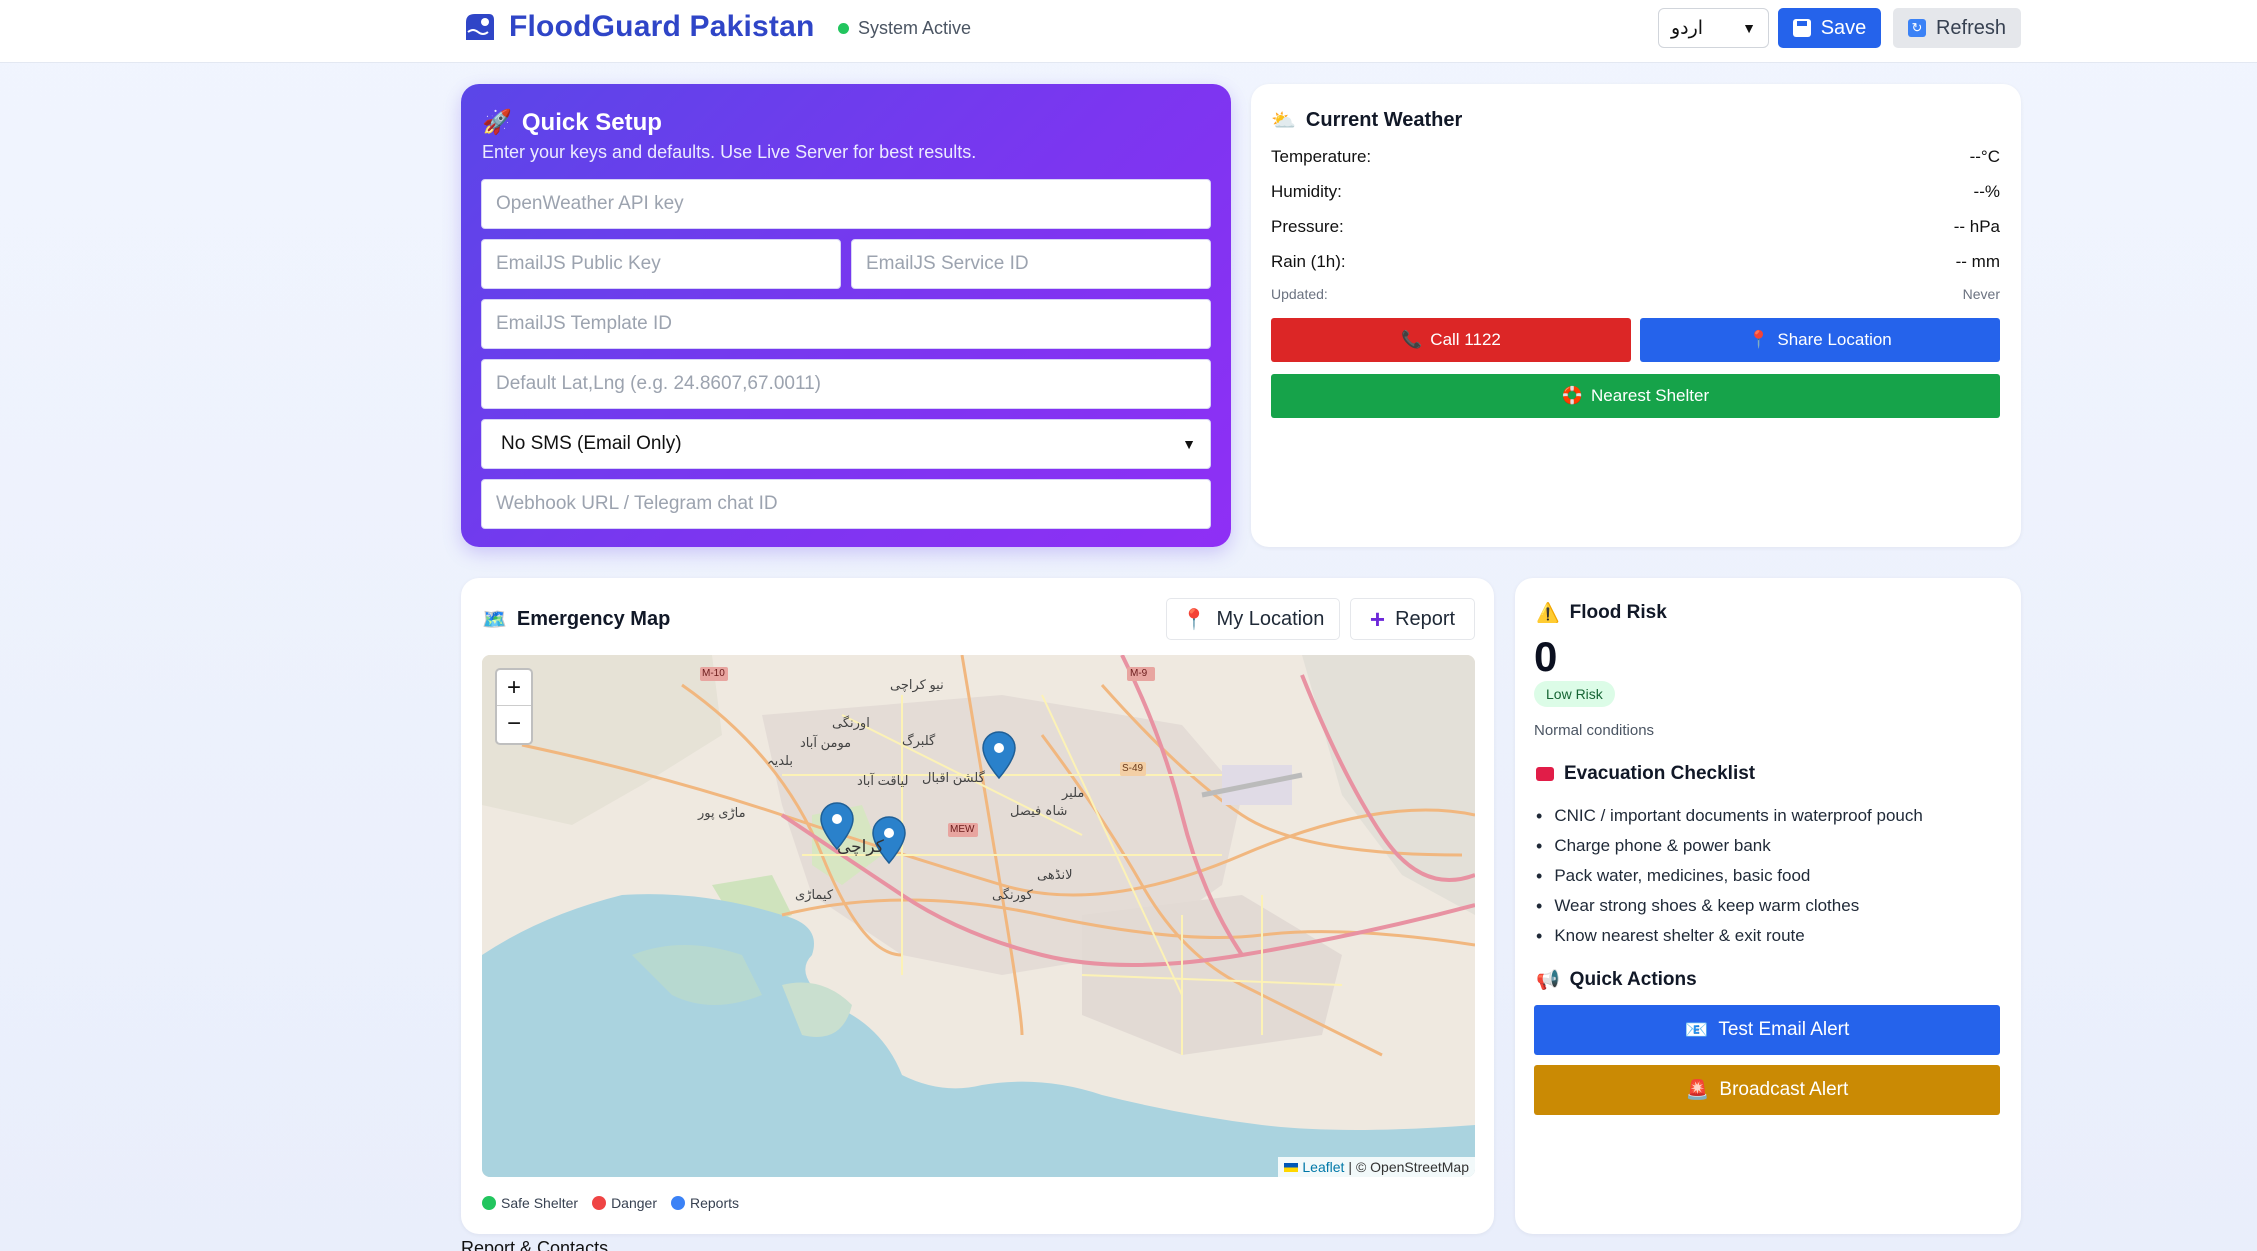 The height and width of the screenshot is (1251, 2257). What do you see at coordinates (962, 829) in the screenshot?
I see `map-label-mew: MEW` at bounding box center [962, 829].